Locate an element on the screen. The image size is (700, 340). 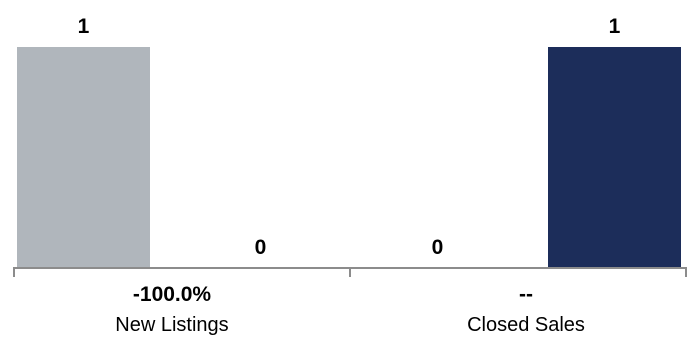
data-label-2-1: 0 is located at coordinates (438, 247).